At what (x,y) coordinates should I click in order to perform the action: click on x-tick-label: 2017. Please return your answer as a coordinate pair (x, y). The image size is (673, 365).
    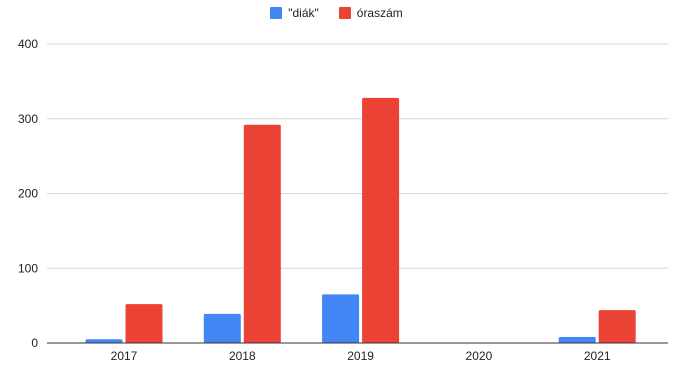
    Looking at the image, I should click on (124, 356).